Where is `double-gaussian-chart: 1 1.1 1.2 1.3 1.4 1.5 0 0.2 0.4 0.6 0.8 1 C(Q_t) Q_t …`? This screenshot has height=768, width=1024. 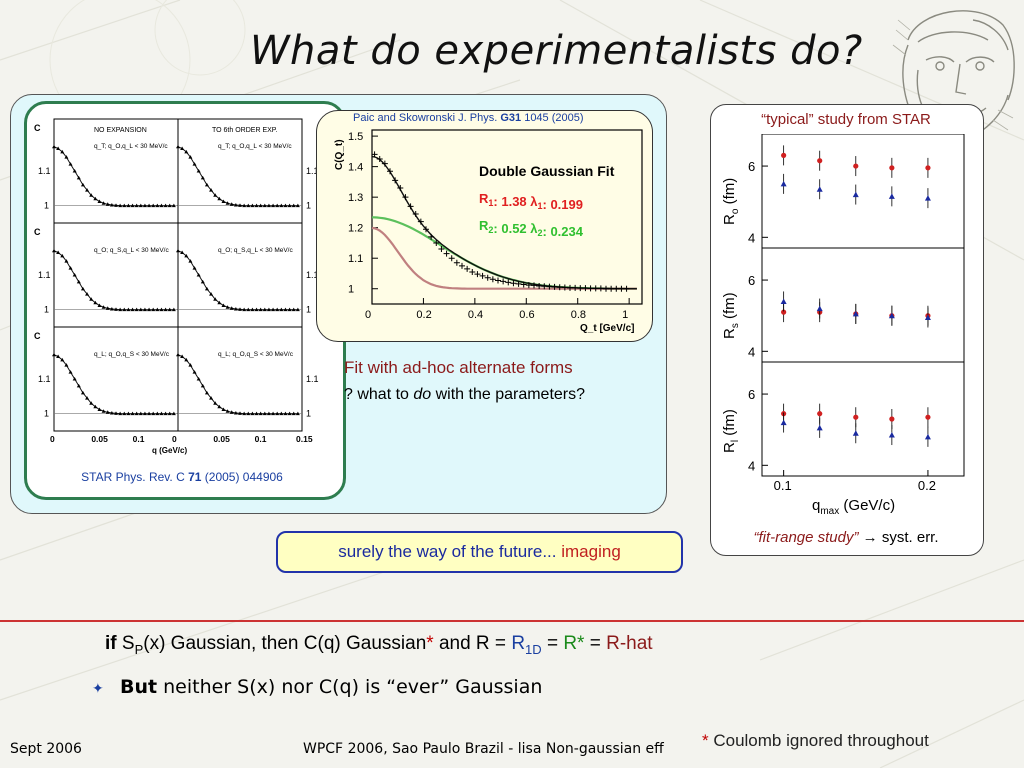 double-gaussian-chart: 1 1.1 1.2 1.3 1.4 1.5 0 0.2 0.4 0.6 0.8 1 C(Q_t) Q_t … is located at coordinates (488, 231).